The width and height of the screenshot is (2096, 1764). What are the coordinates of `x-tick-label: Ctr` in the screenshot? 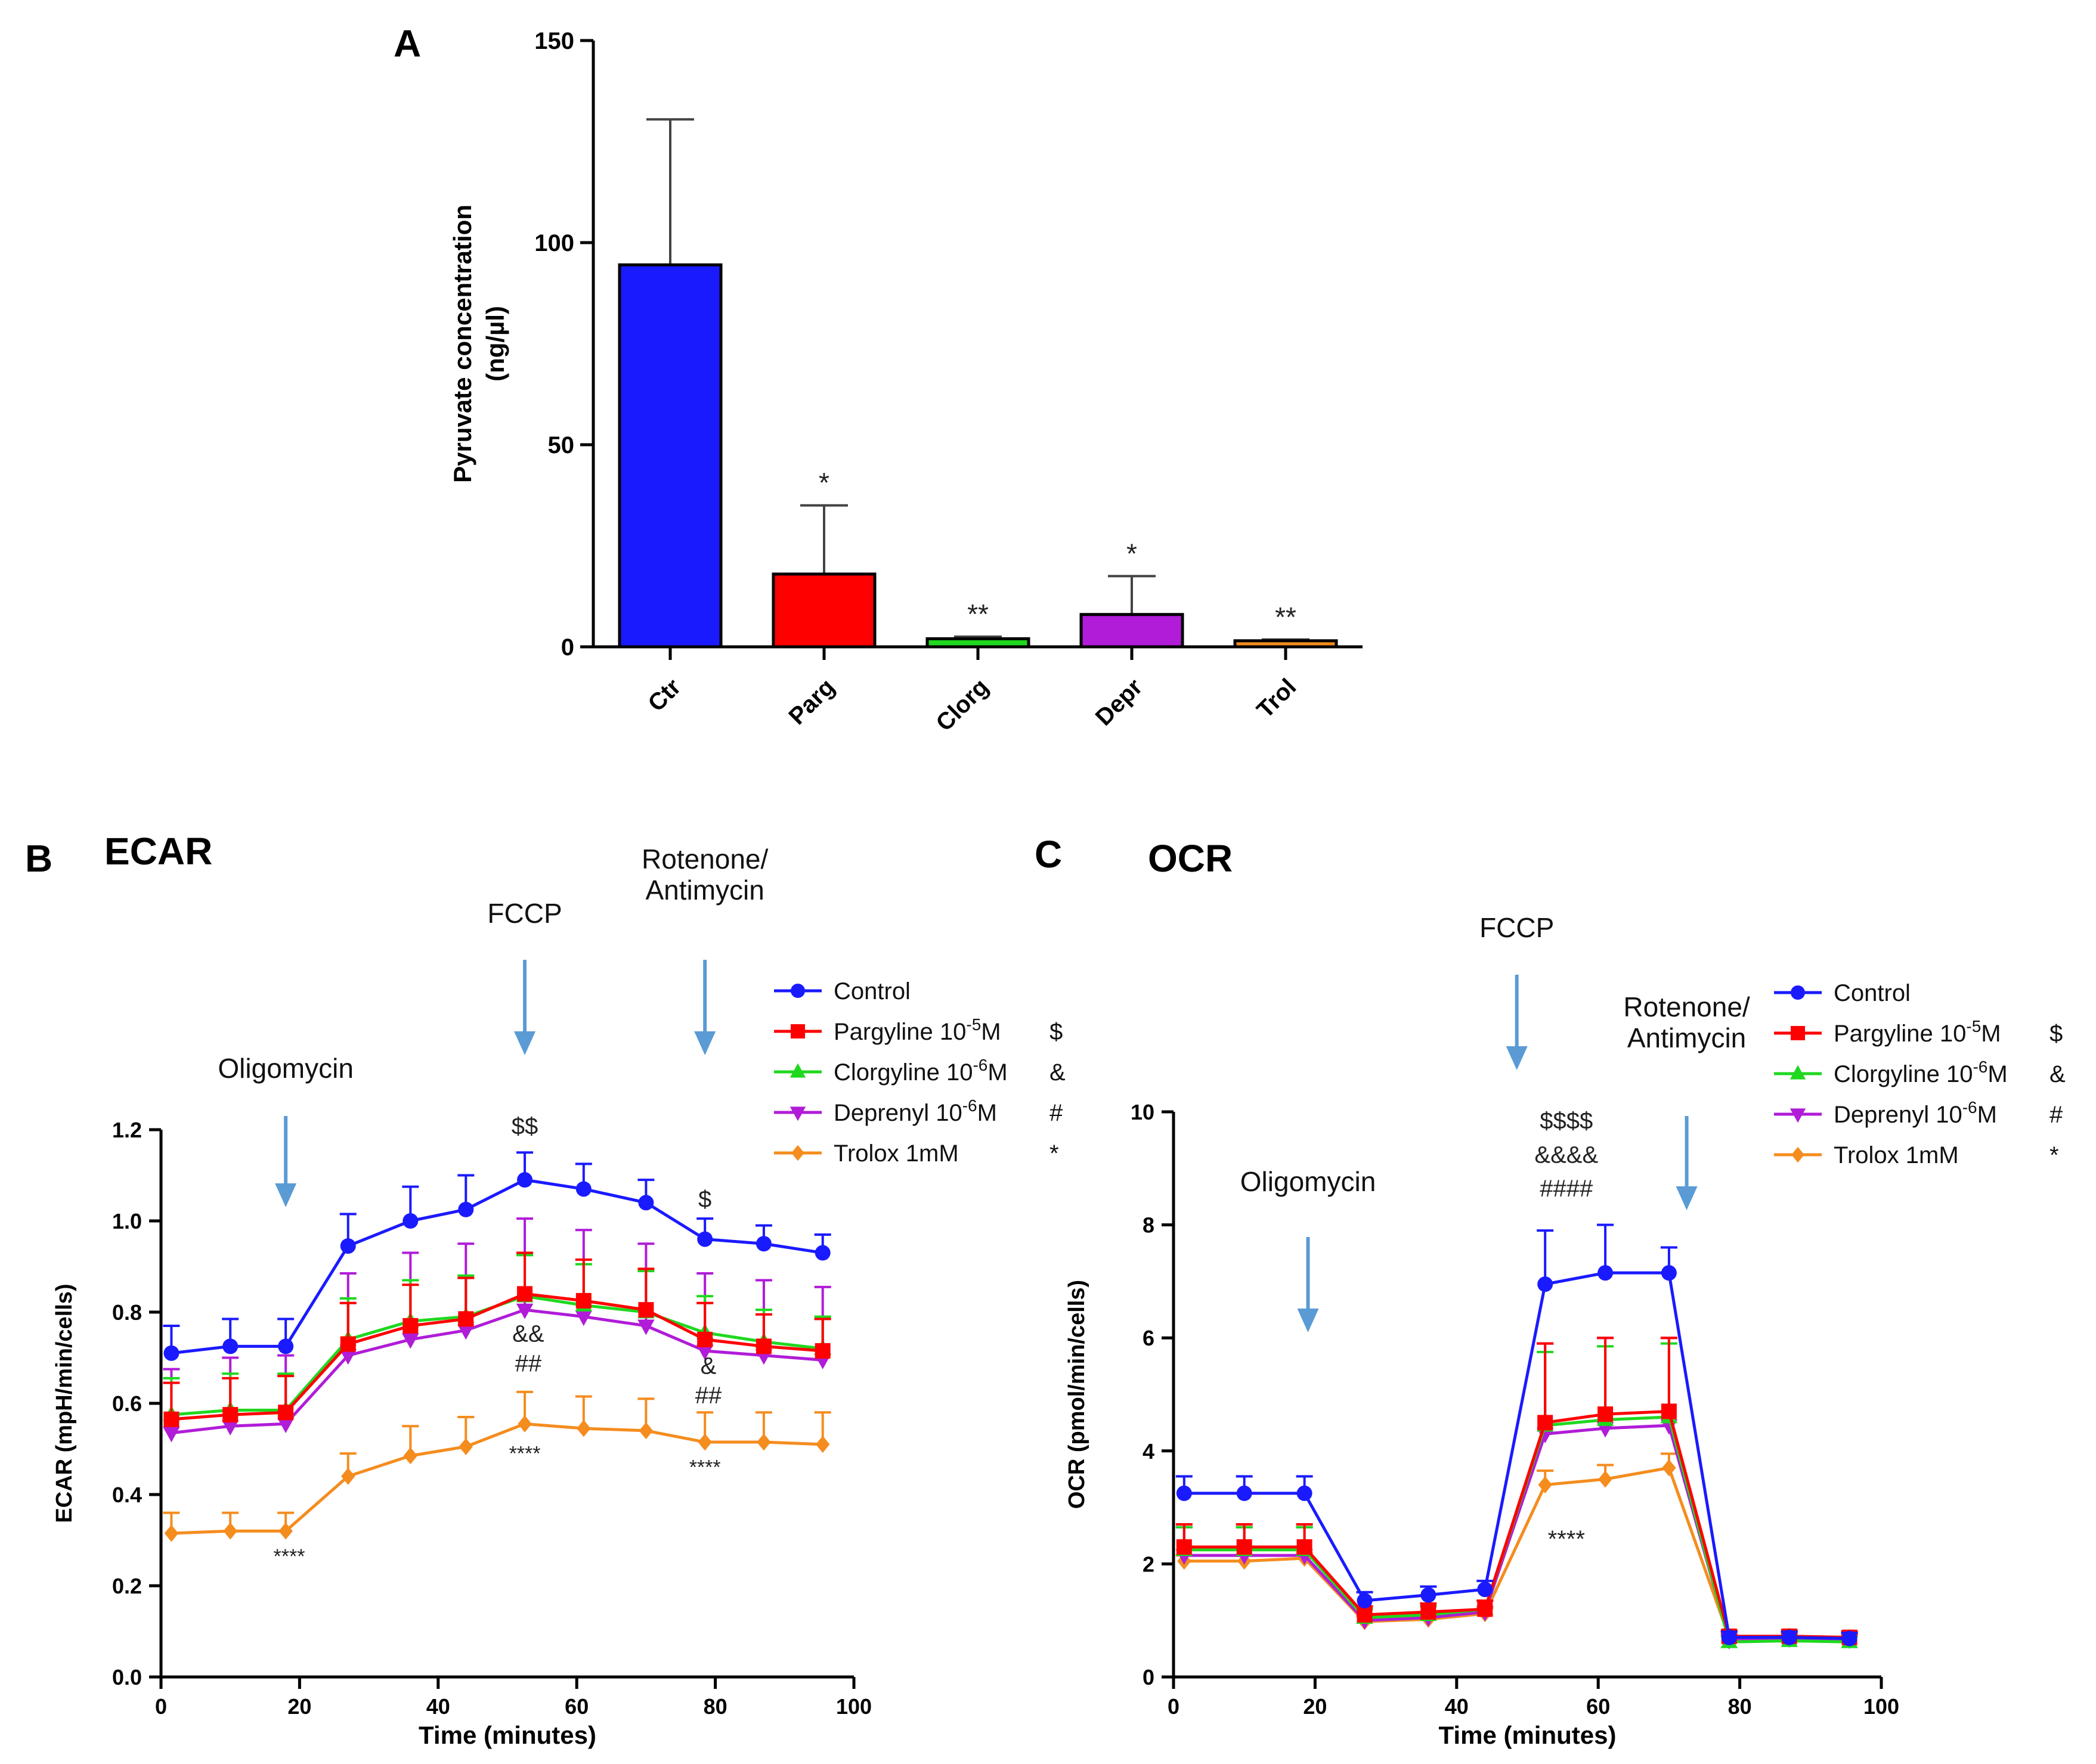 It's located at (664, 696).